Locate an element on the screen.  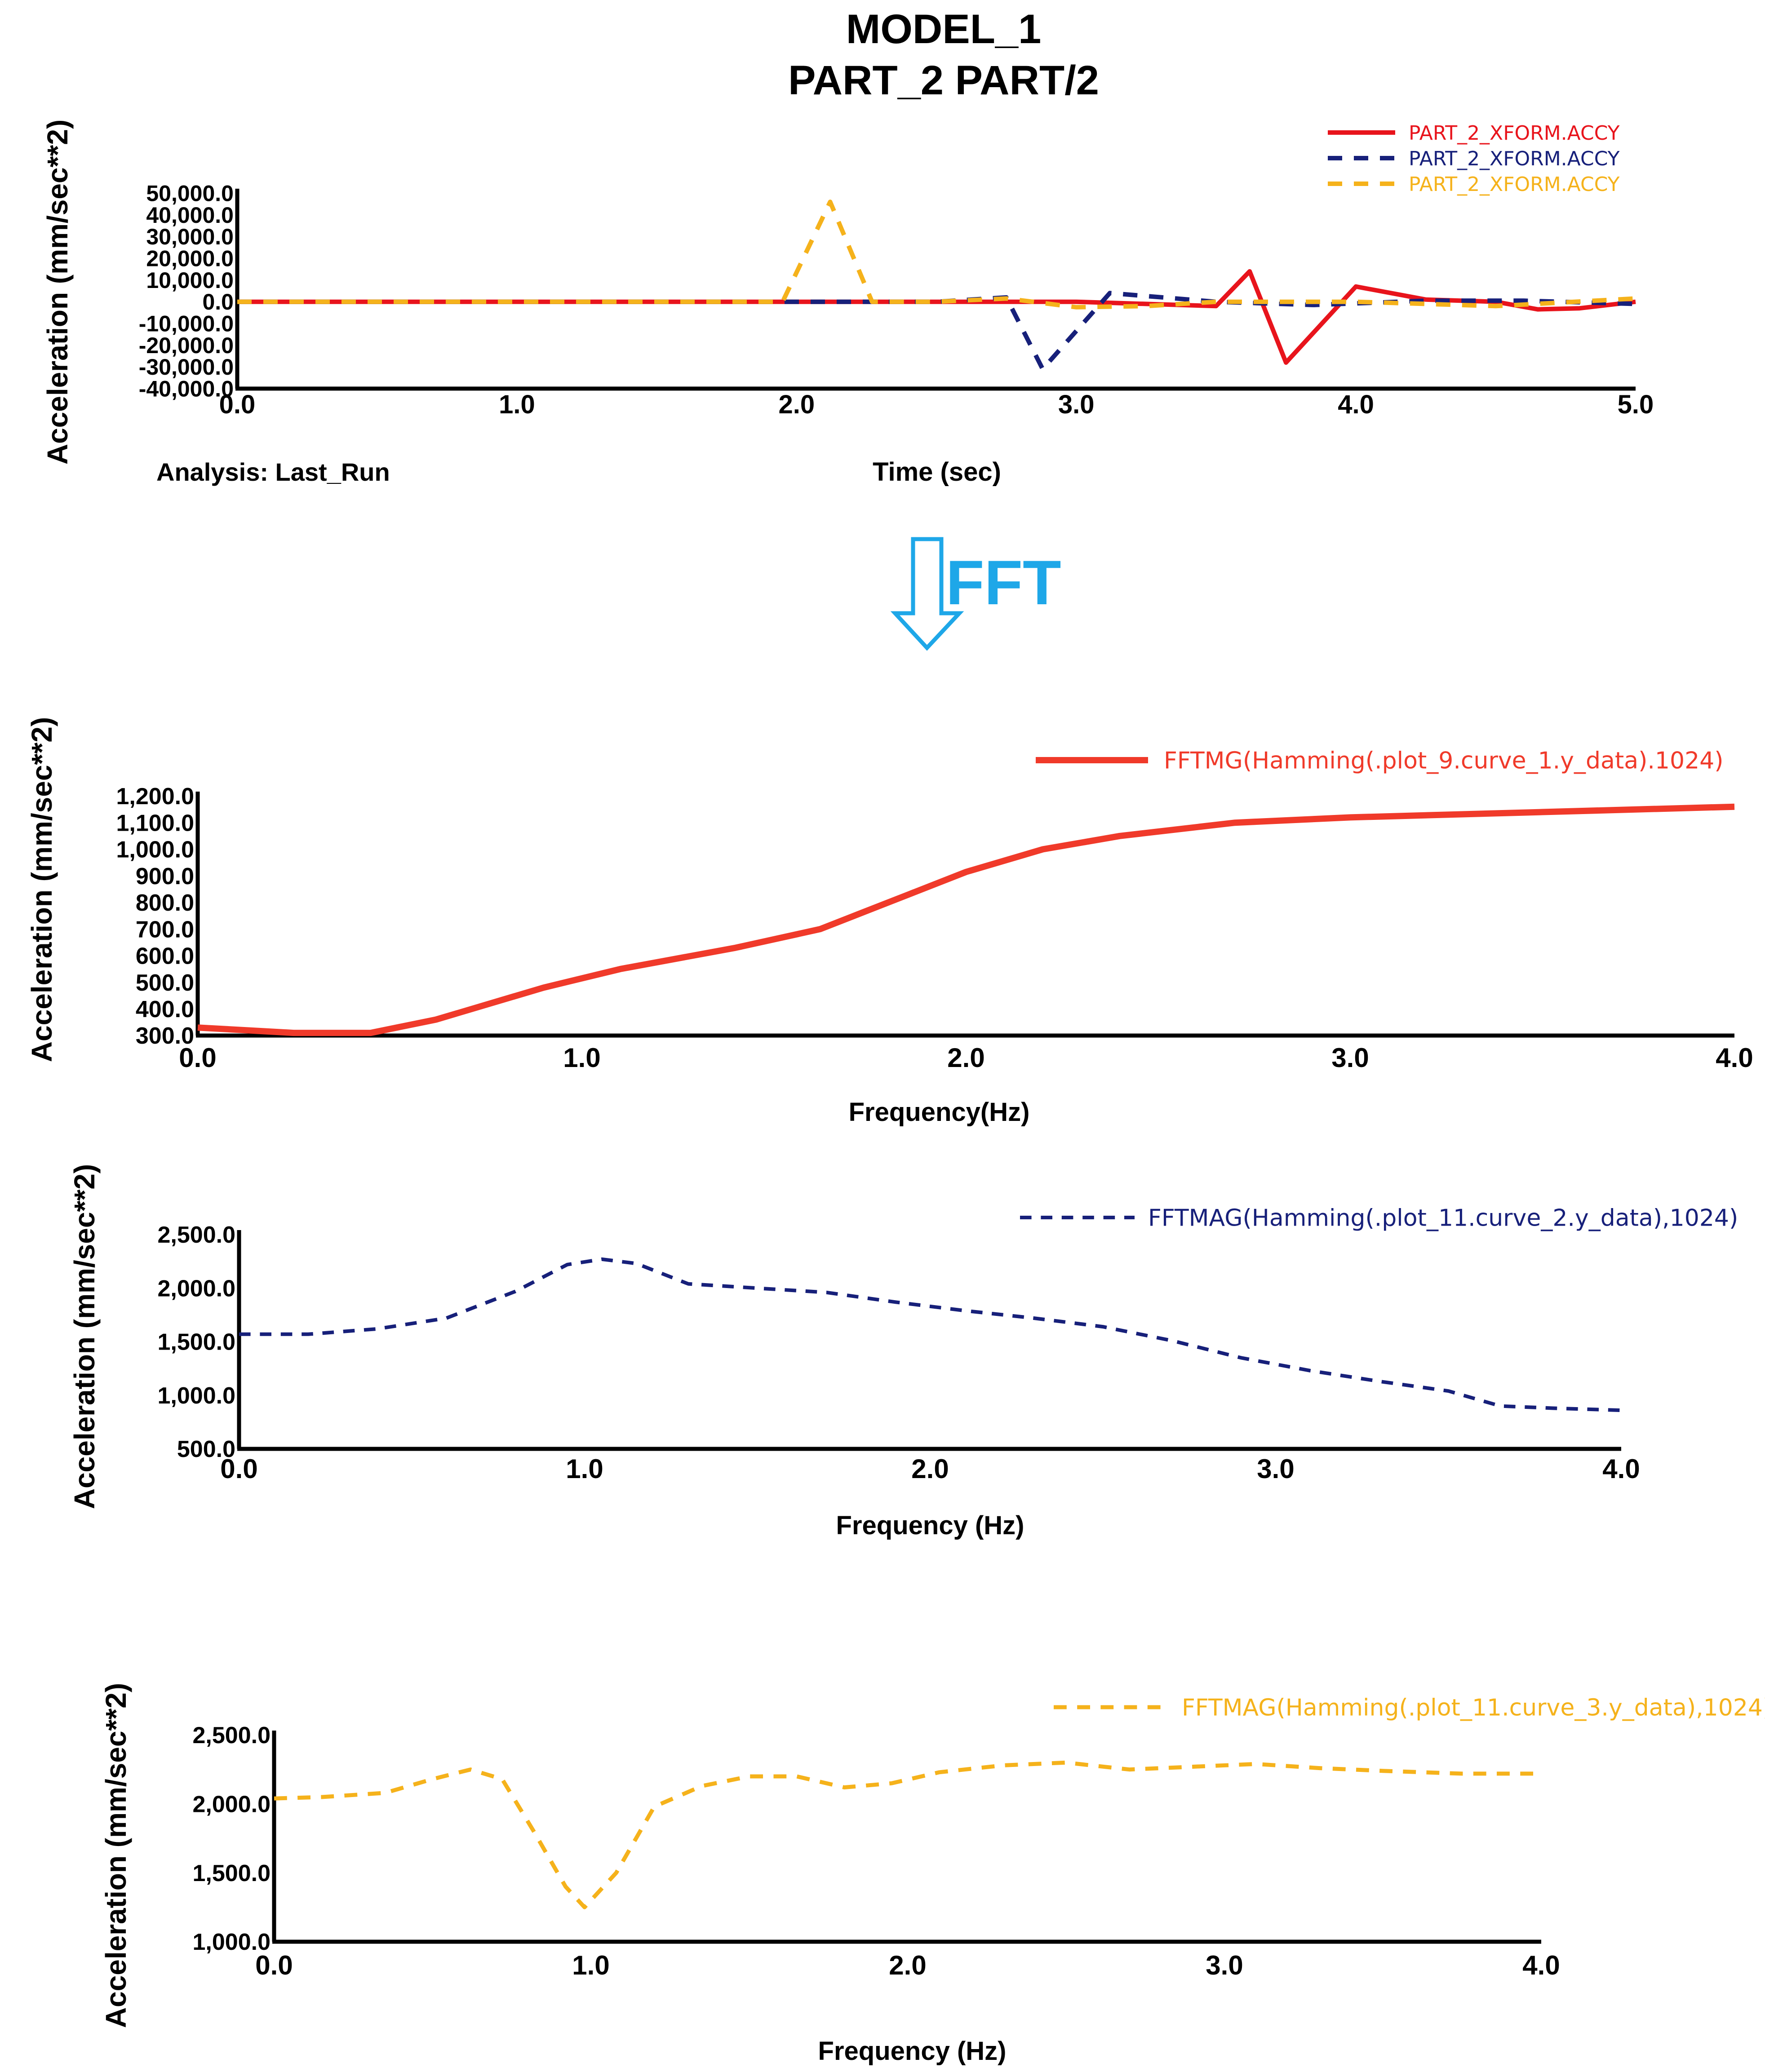
y-tick-label: 1,200.0 is located at coordinates (155, 797).